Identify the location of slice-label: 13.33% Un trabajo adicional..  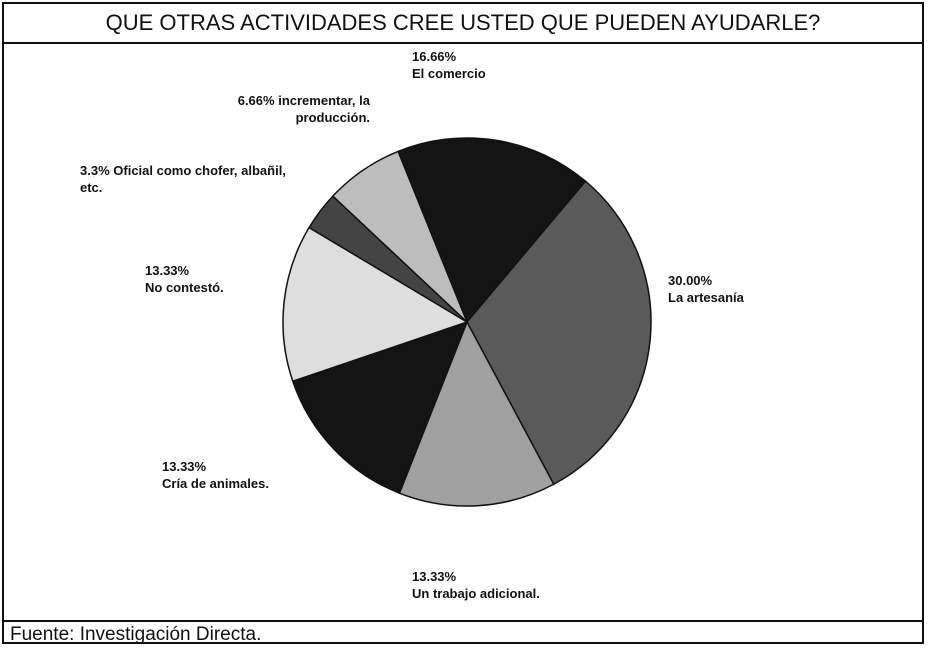
(512, 585).